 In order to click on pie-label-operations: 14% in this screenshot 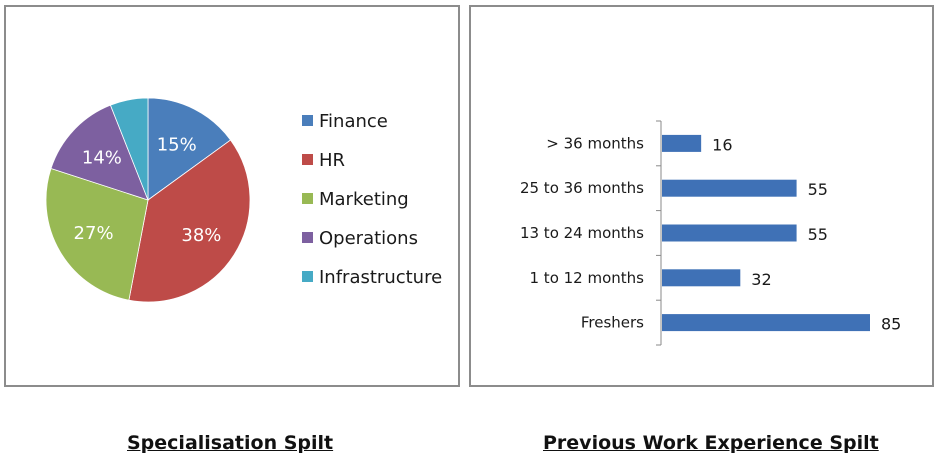, I will do `click(102, 158)`.